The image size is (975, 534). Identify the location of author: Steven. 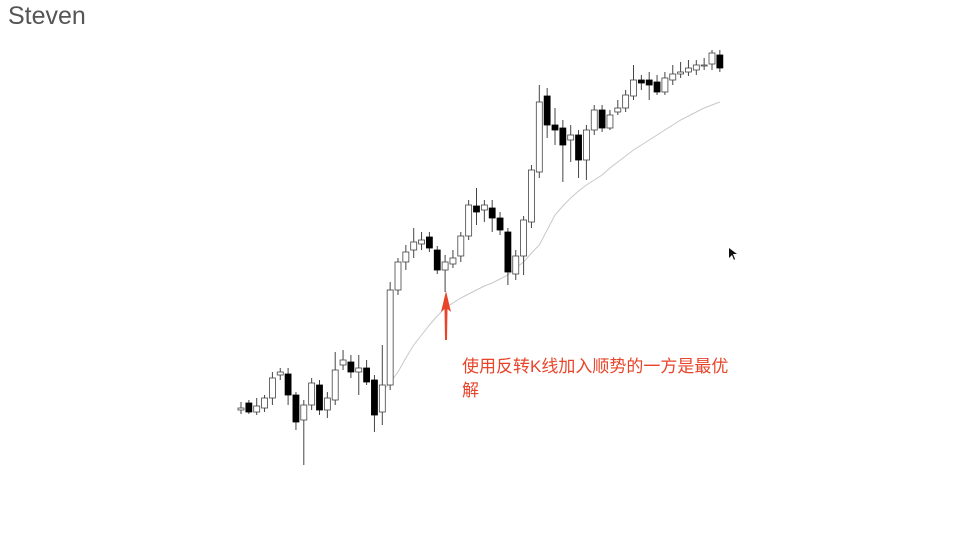
(47, 16).